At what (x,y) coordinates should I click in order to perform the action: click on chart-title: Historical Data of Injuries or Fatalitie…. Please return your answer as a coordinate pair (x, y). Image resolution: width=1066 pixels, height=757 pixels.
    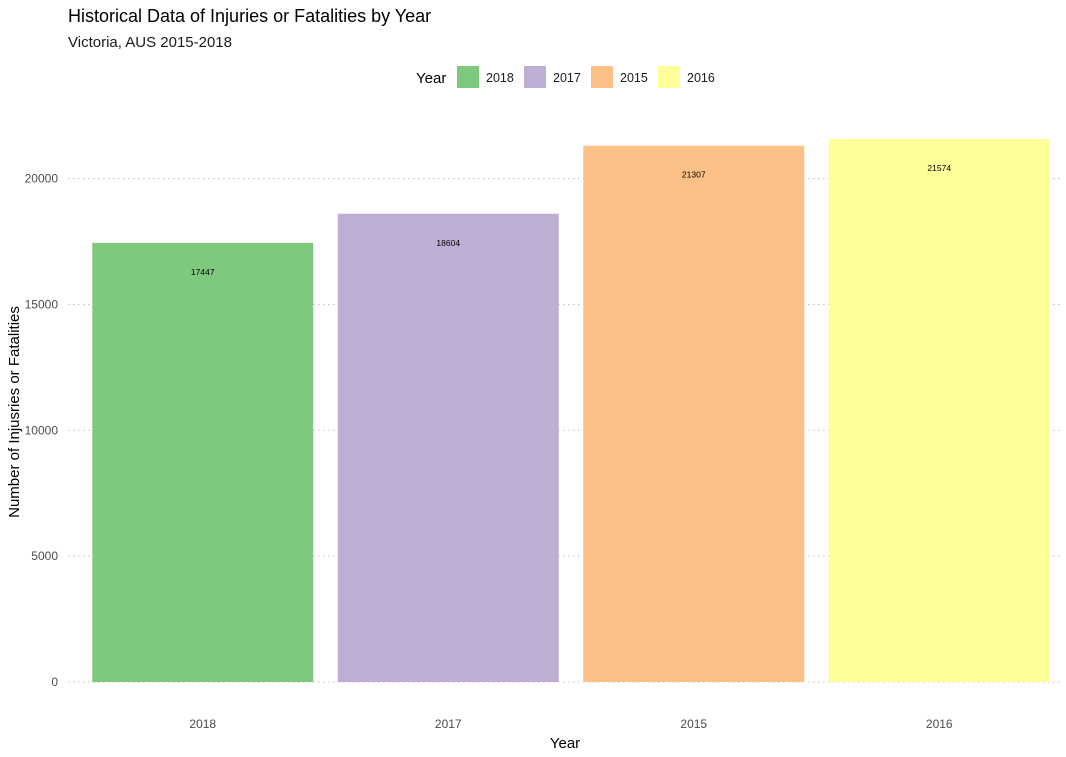
    Looking at the image, I should click on (249, 16).